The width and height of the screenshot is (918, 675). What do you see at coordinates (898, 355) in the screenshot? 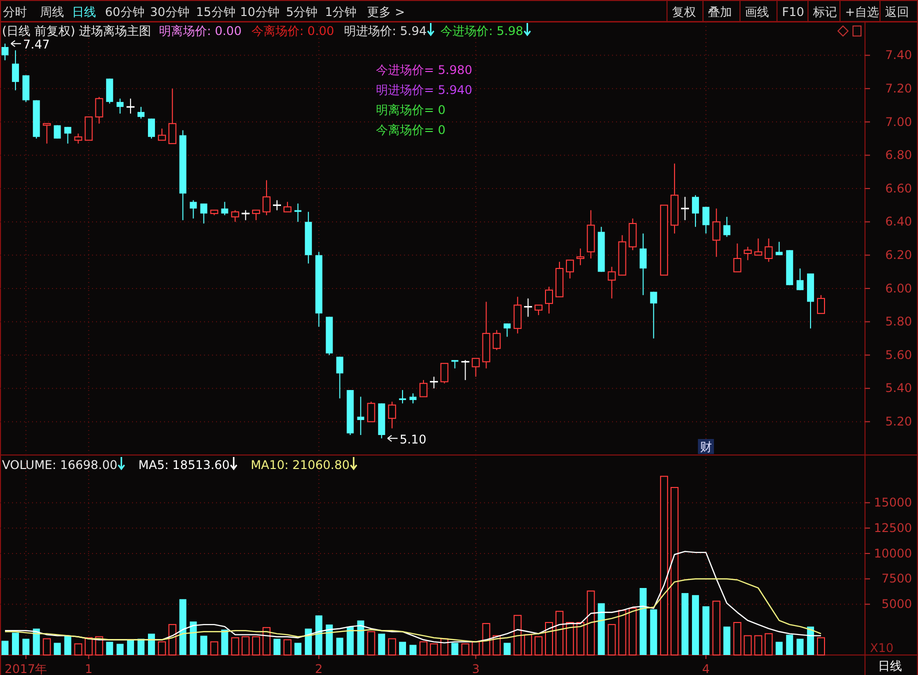
I see `y-tick-label: 5.60` at bounding box center [898, 355].